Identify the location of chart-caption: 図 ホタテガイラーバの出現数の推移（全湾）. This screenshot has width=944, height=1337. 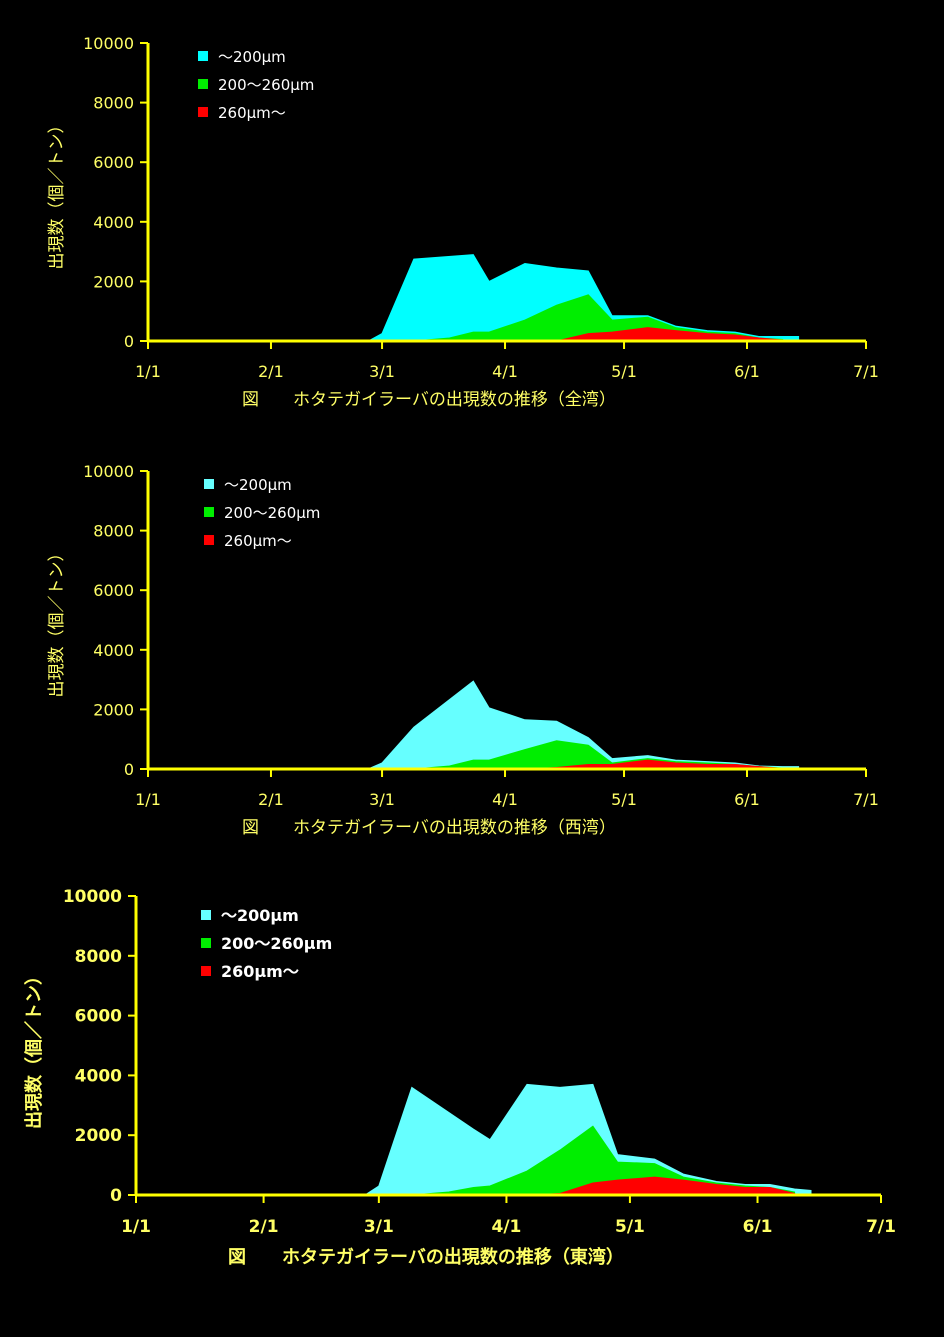
(429, 400).